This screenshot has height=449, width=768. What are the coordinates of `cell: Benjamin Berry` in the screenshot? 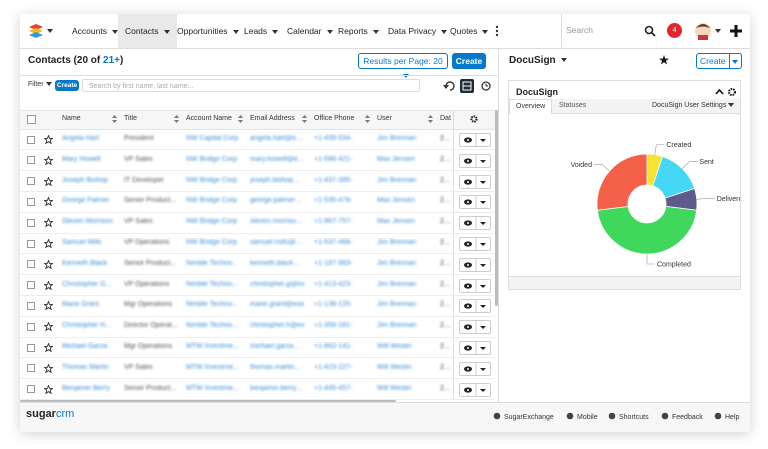 It's located at (86, 388).